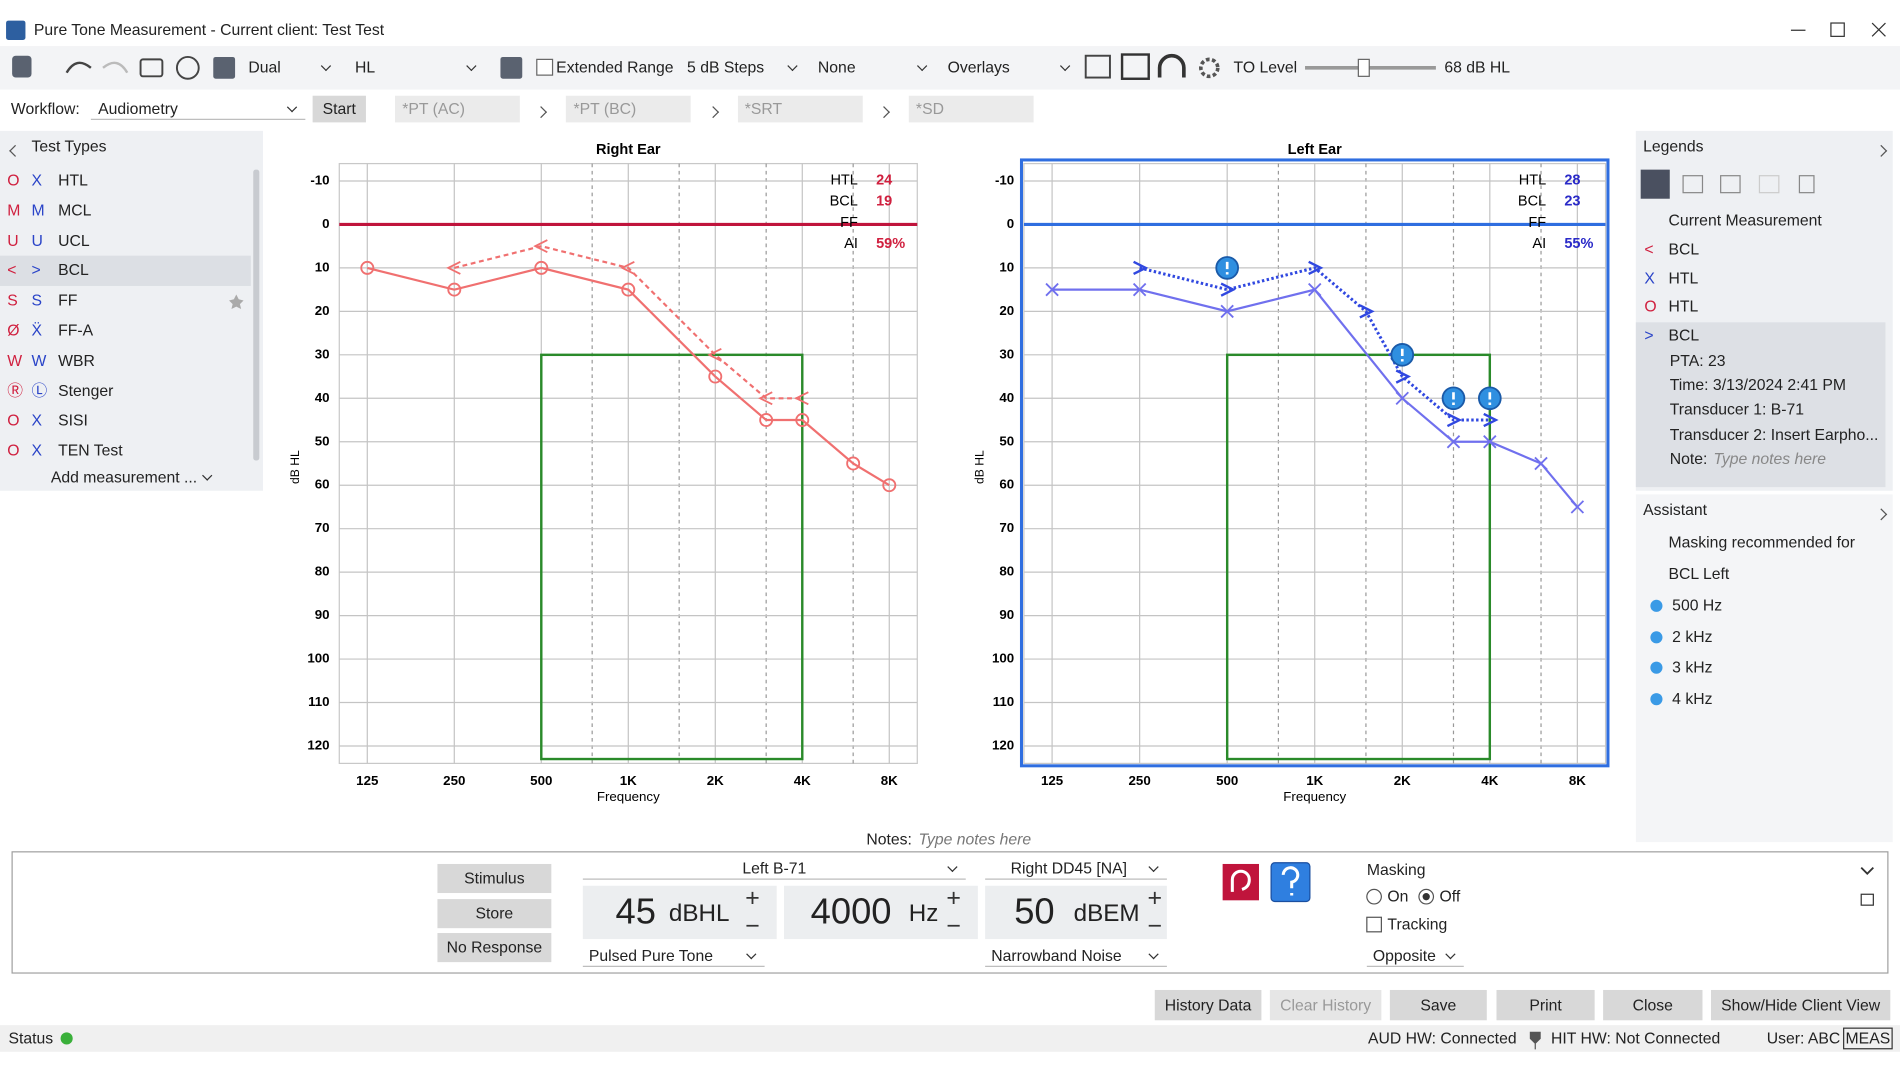 The height and width of the screenshot is (1068, 1900). Describe the element at coordinates (1650, 306) in the screenshot. I see `legend-symbol: O` at that location.